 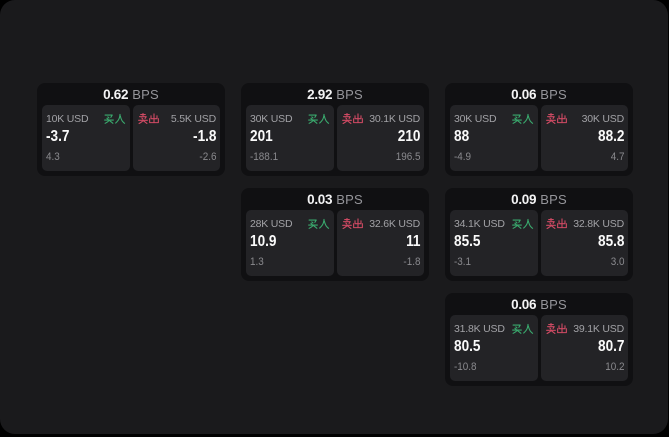 What do you see at coordinates (320, 199) in the screenshot?
I see `bps-value: 0.03` at bounding box center [320, 199].